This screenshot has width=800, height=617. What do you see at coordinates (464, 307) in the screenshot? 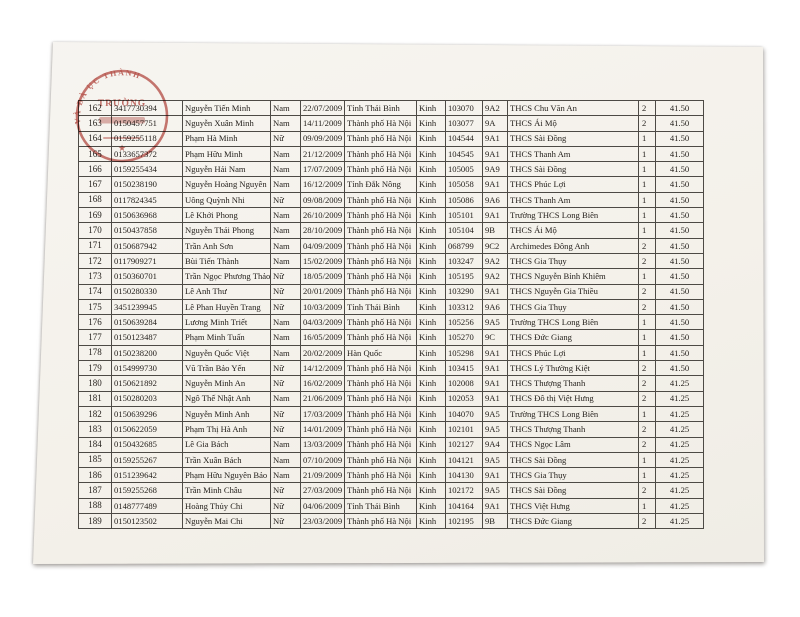
I see `cell-exam-number: 103312` at bounding box center [464, 307].